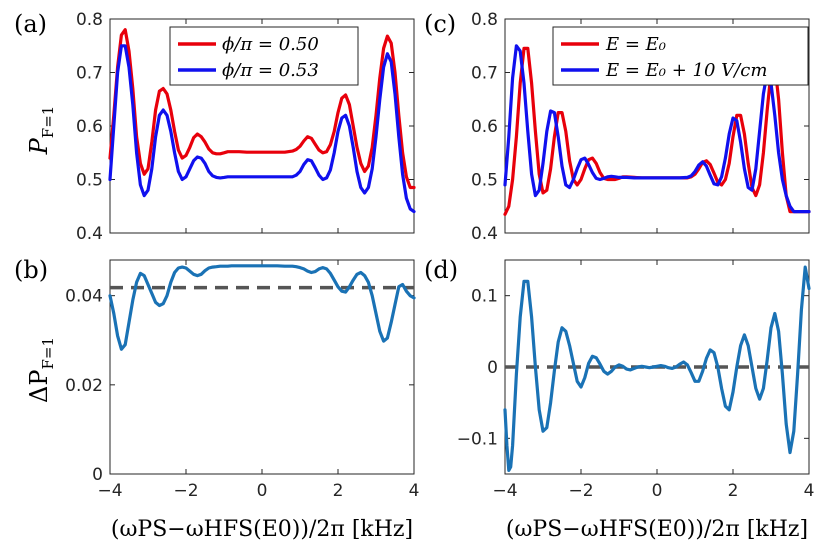 The height and width of the screenshot is (558, 830). I want to click on panel-b-ylabel: ΔPF=1, so click(41, 370).